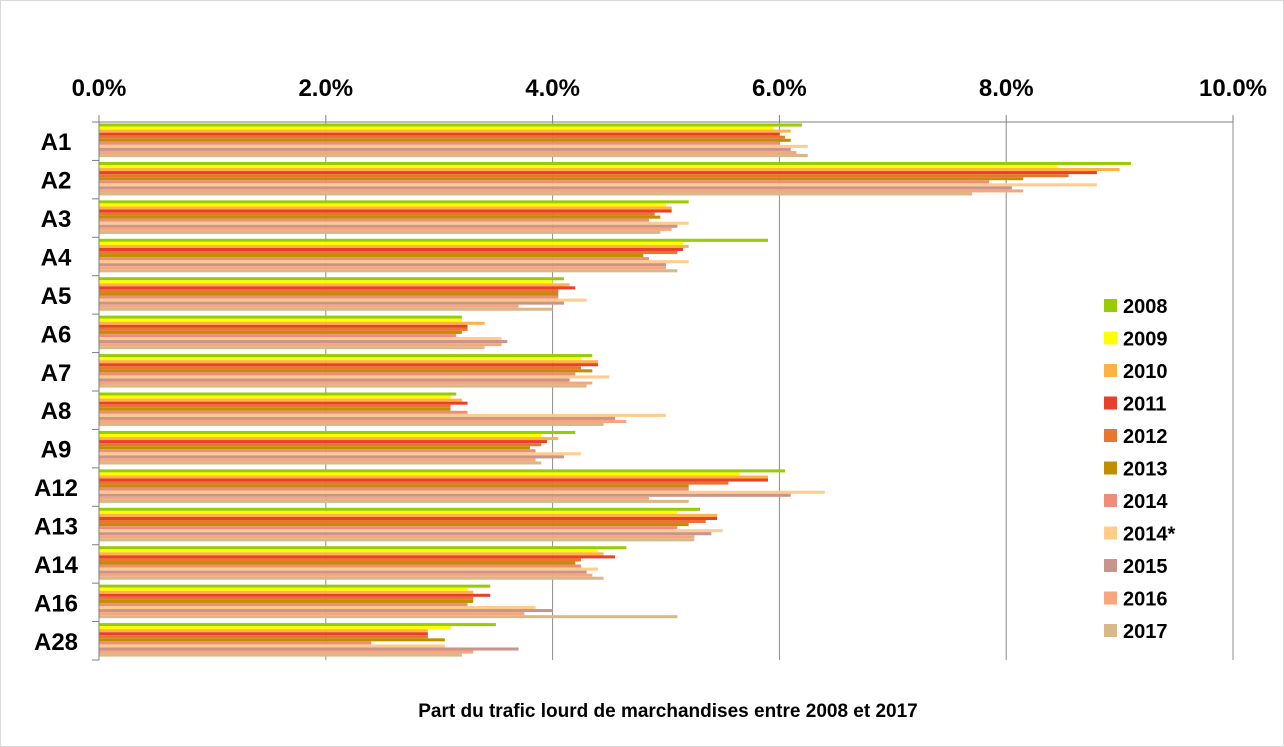 The image size is (1284, 747). I want to click on bar-A13-2016, so click(397, 537).